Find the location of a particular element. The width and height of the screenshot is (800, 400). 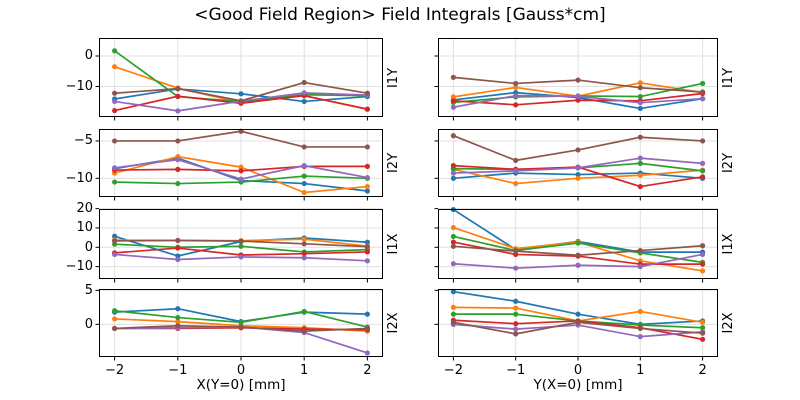

y-tick-label: 10 is located at coordinates (84, 228).